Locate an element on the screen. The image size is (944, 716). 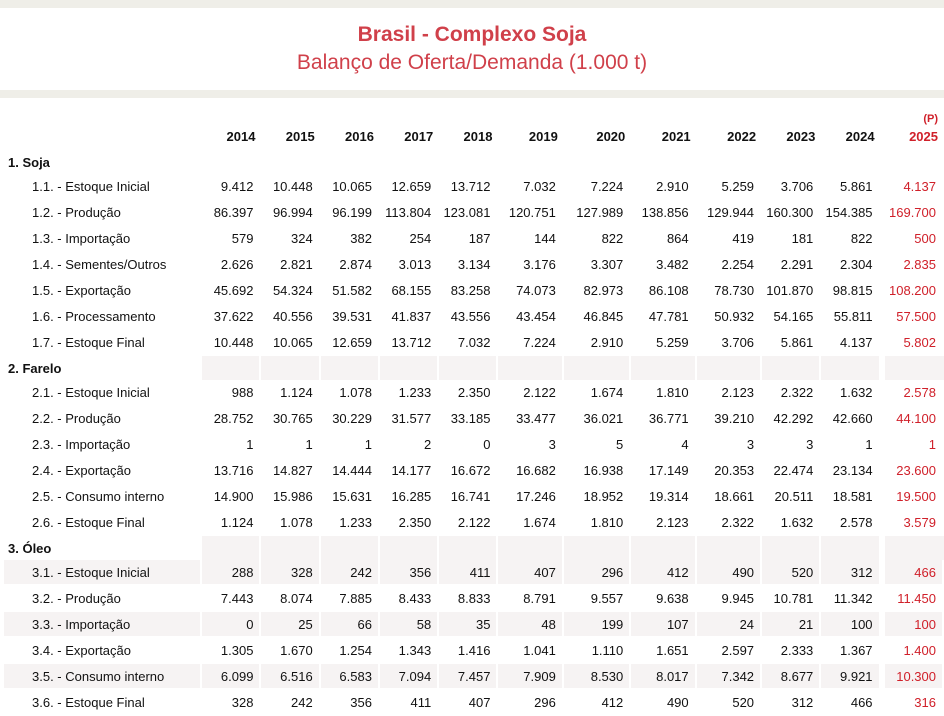
value-cell: 2.291 is located at coordinates (792, 265).